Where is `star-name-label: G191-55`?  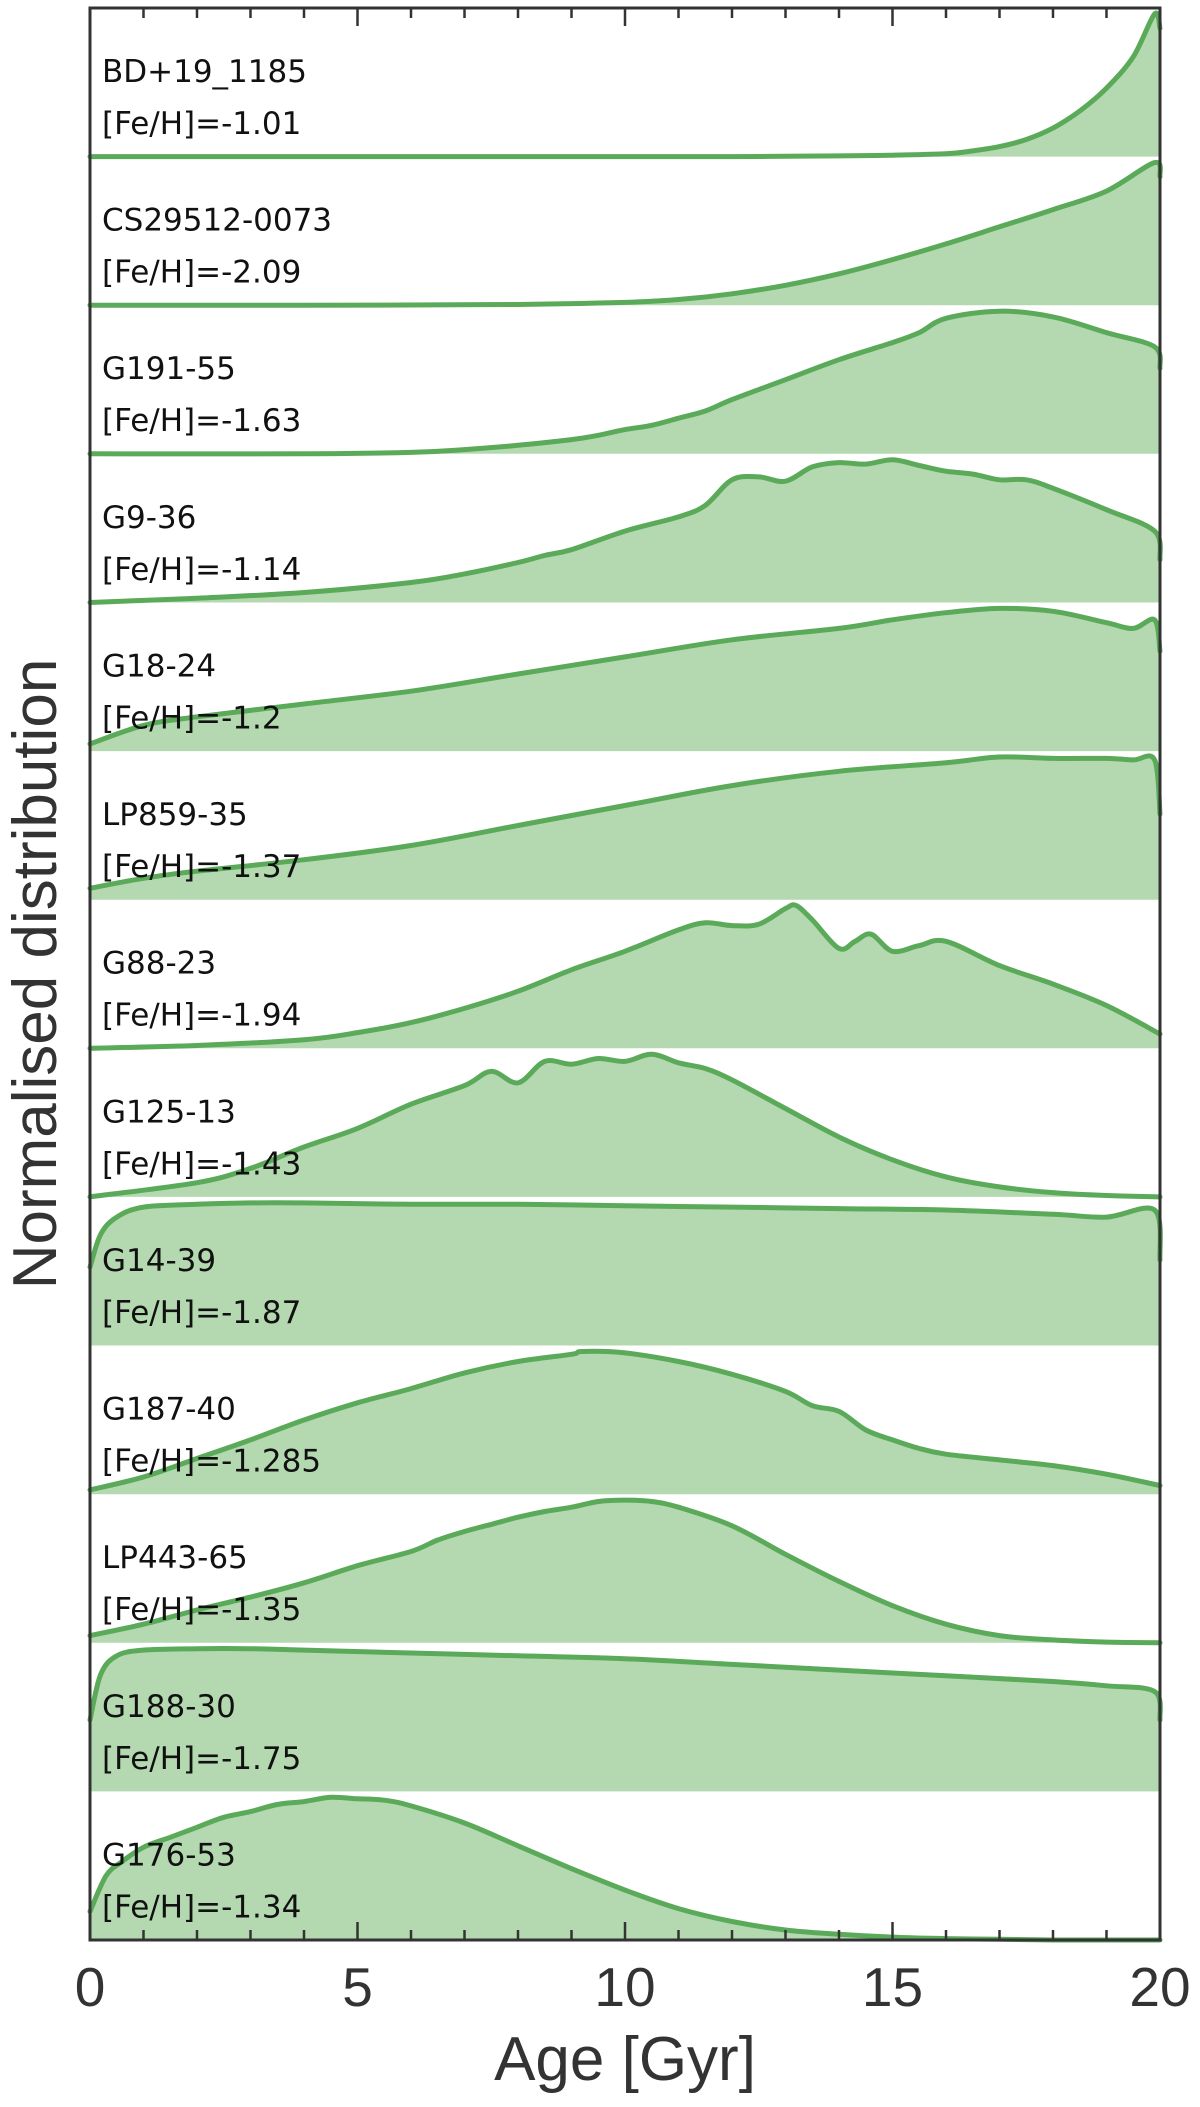 star-name-label: G191-55 is located at coordinates (169, 369).